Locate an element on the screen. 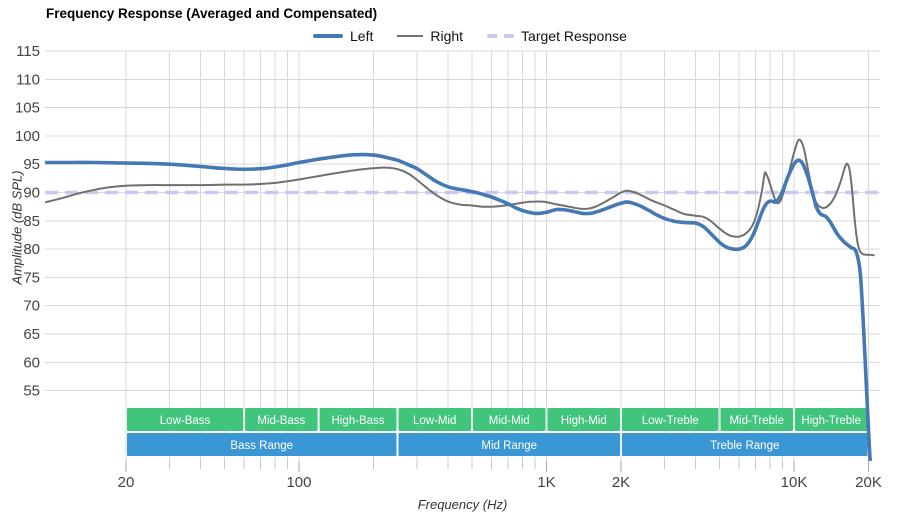 The height and width of the screenshot is (520, 900). band-mid-treble is located at coordinates (756, 419).